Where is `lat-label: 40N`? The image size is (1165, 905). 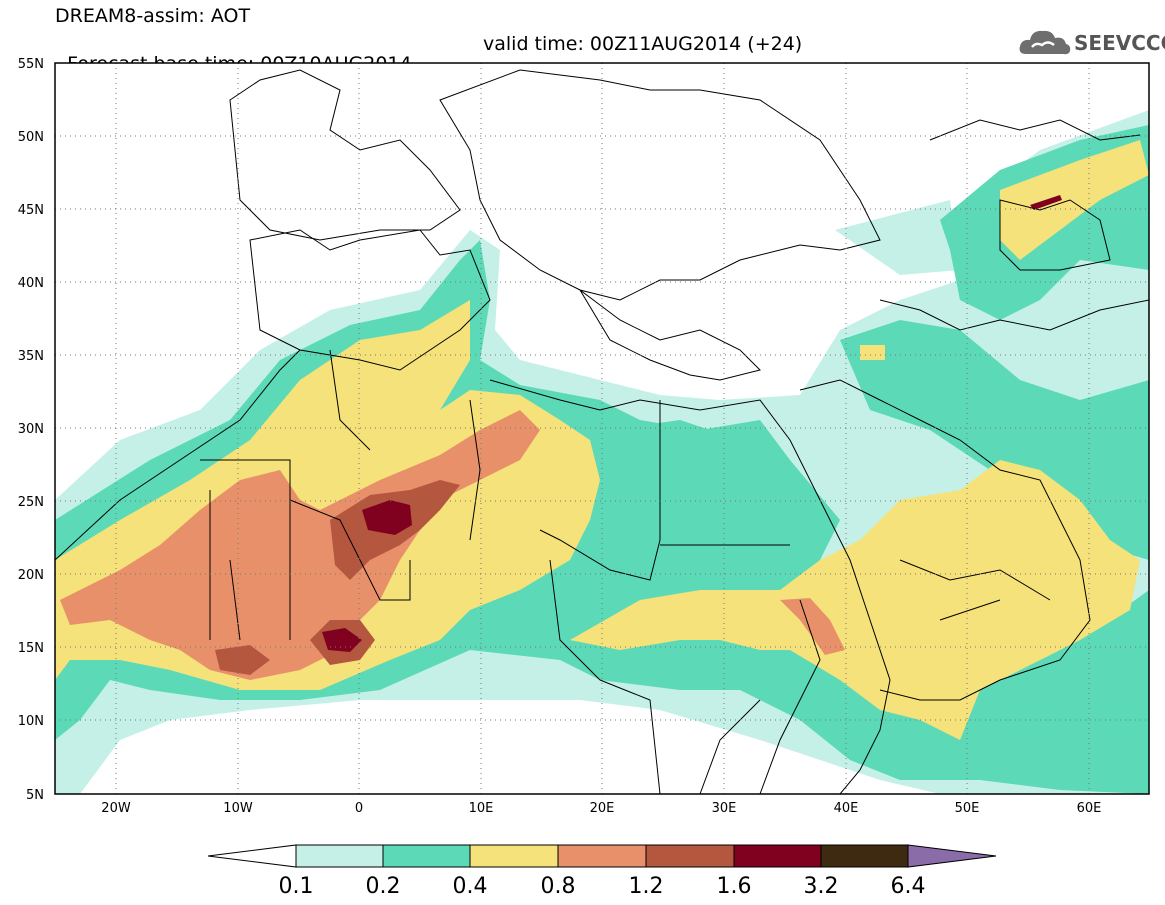
lat-label: 40N is located at coordinates (31, 283).